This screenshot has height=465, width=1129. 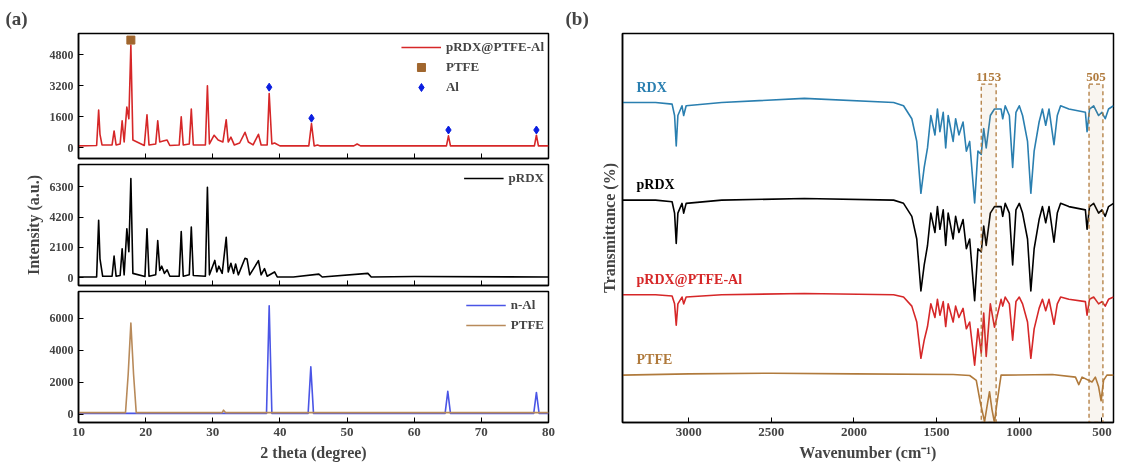 I want to click on x-tick-label: 500, so click(x=1102, y=431).